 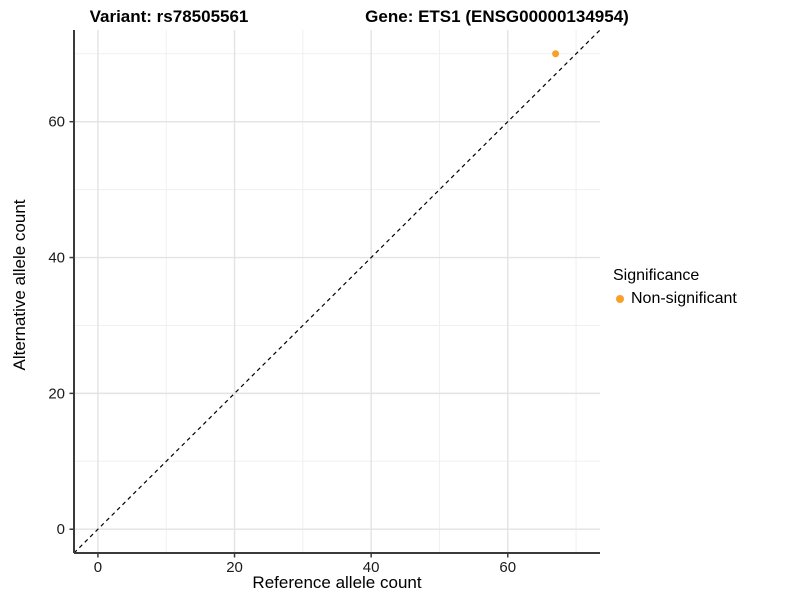 What do you see at coordinates (337, 582) in the screenshot?
I see `x-axis-title: Reference allele count` at bounding box center [337, 582].